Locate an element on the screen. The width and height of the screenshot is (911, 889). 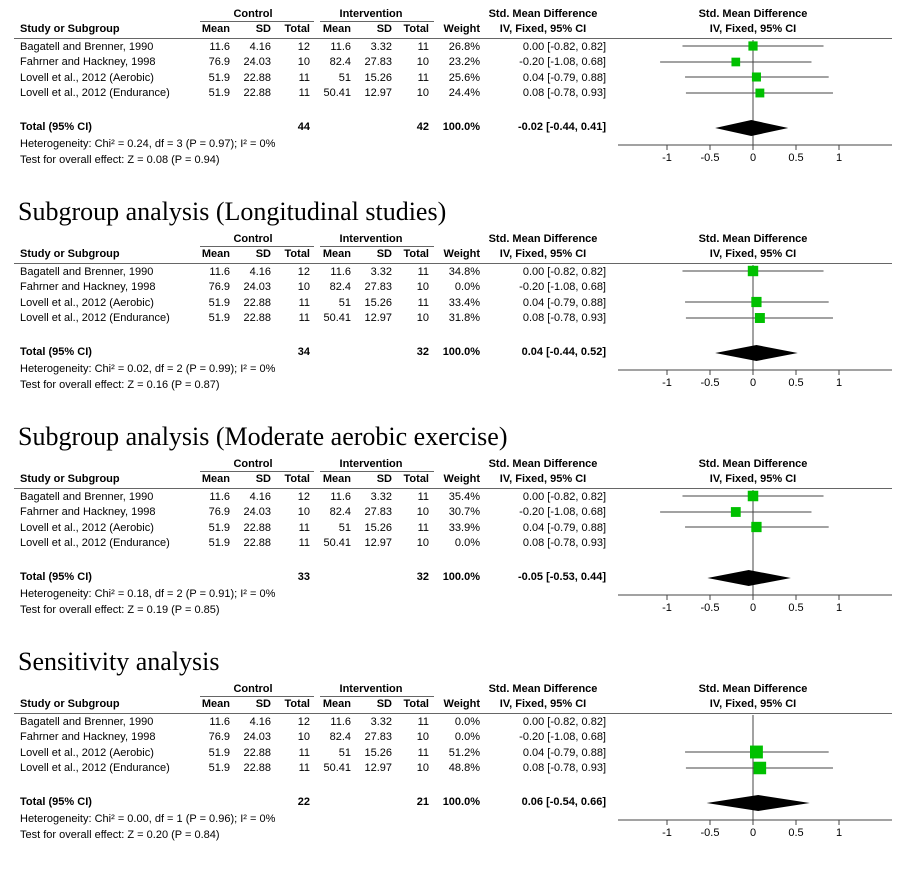
total-intervention-n: 32 is located at coordinates (422, 577).